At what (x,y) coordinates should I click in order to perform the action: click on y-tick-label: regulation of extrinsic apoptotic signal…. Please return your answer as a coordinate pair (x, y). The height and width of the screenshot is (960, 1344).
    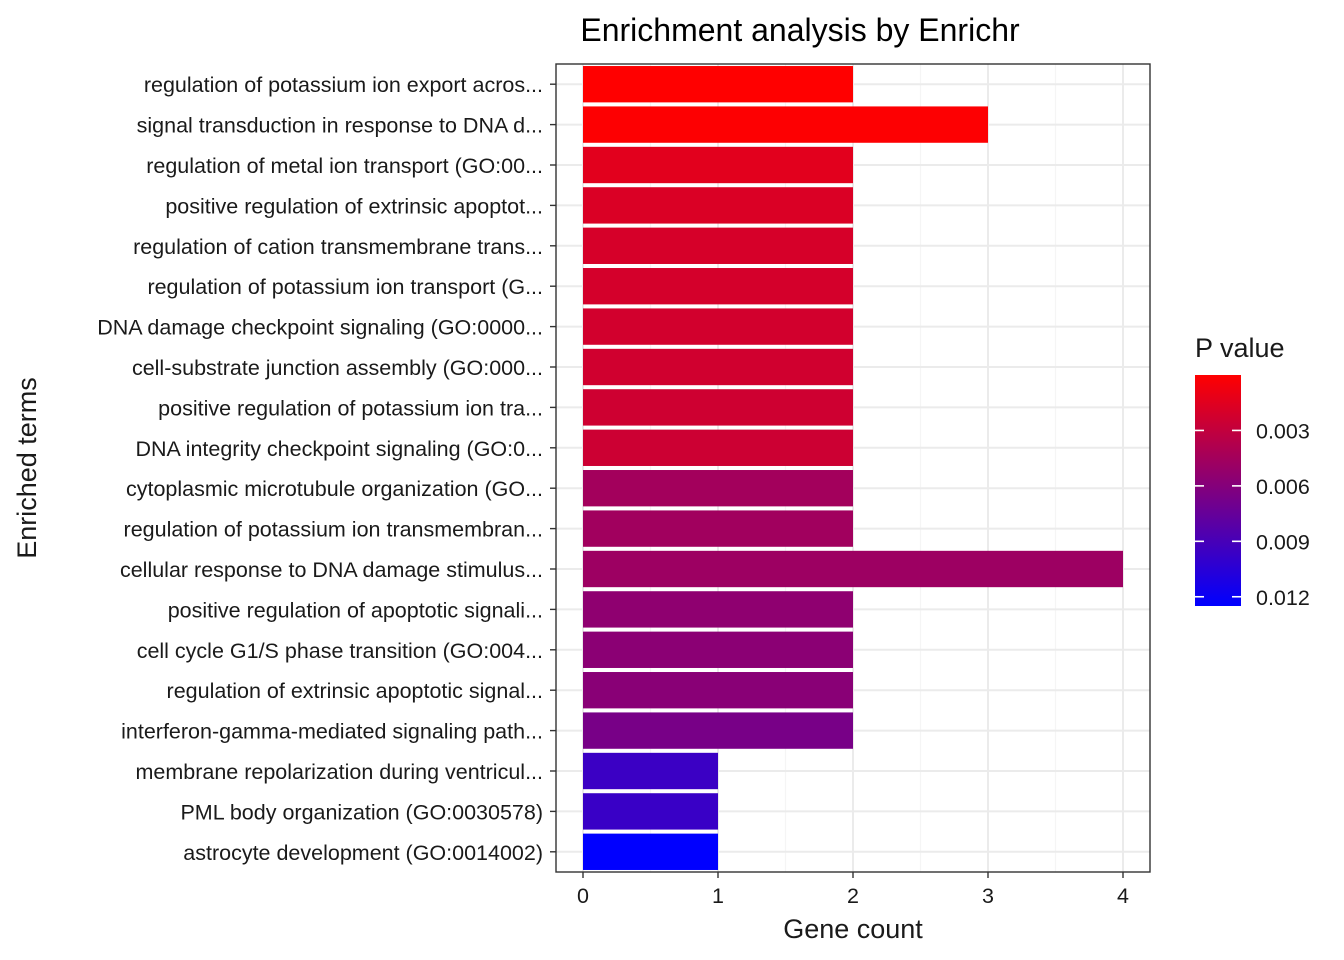
    Looking at the image, I should click on (355, 691).